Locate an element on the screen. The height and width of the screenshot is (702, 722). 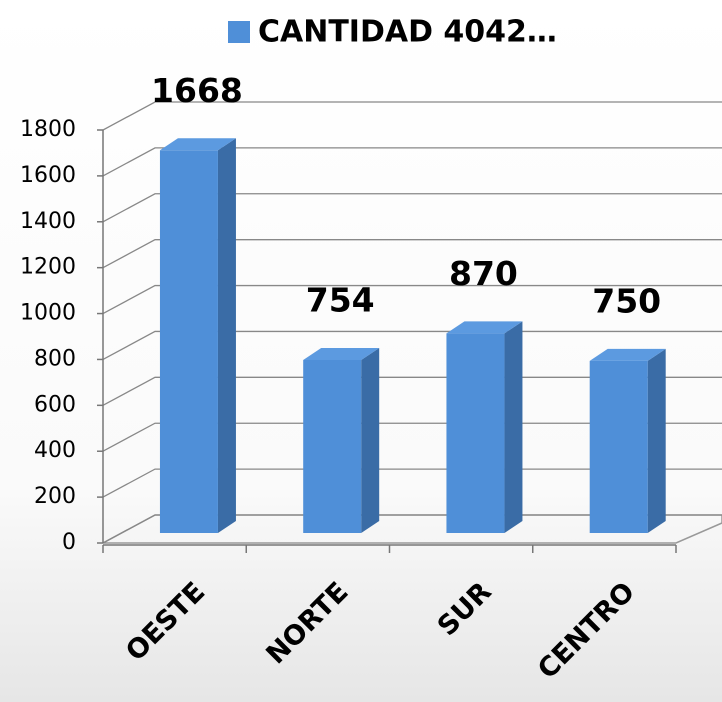
data-label: 750 is located at coordinates (626, 300).